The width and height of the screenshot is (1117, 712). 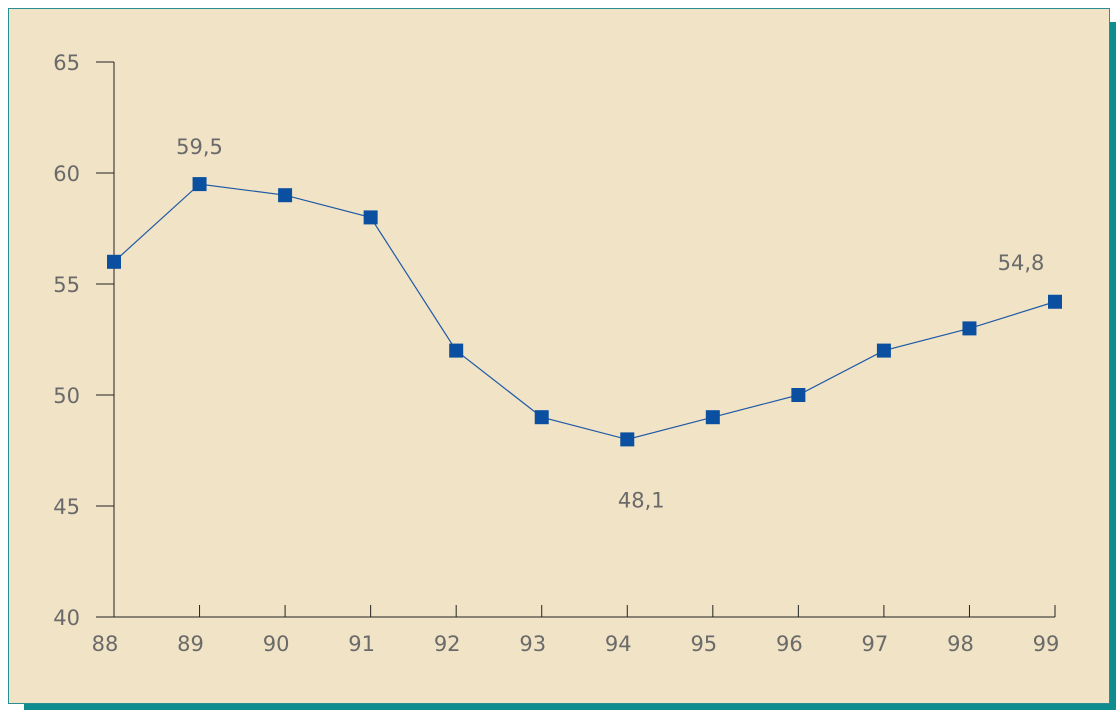 What do you see at coordinates (532, 644) in the screenshot?
I see `x-tick-label: 93` at bounding box center [532, 644].